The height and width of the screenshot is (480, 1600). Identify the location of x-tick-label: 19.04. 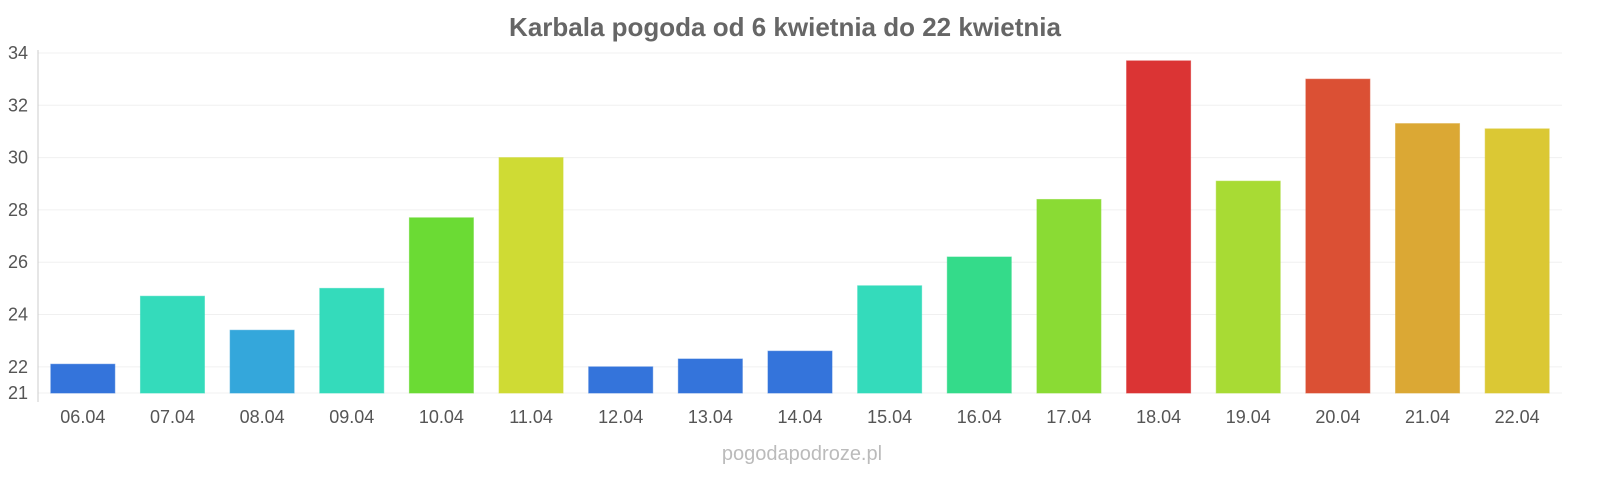
(1248, 417).